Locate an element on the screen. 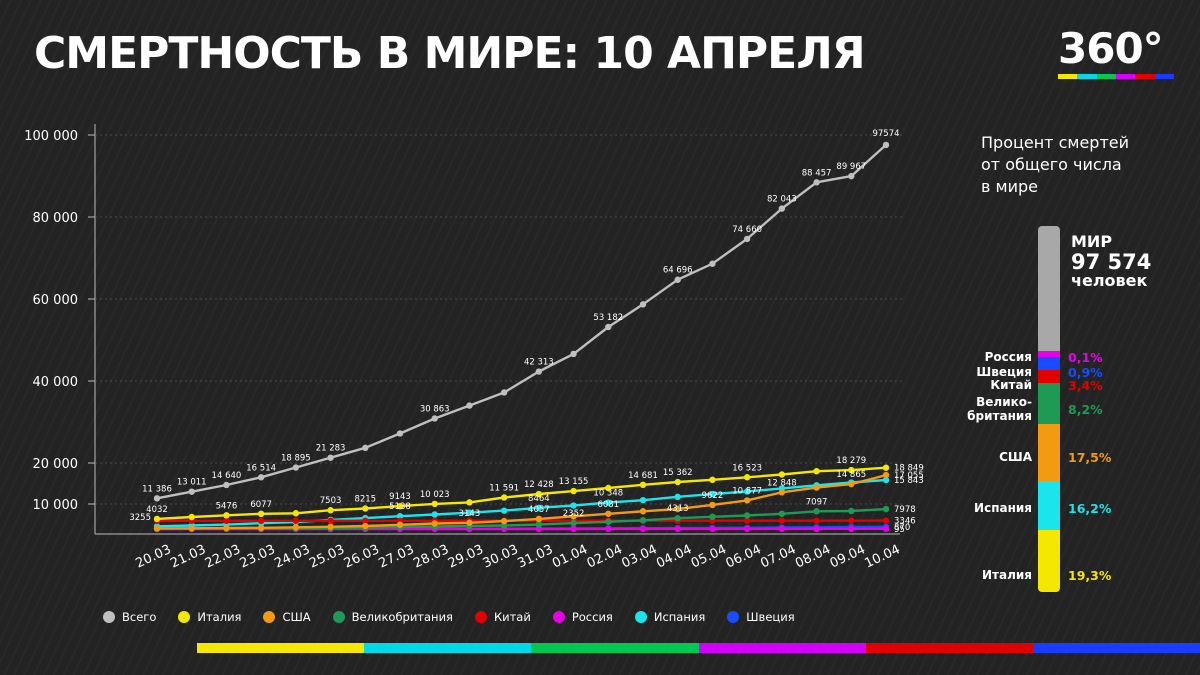  data-label: 9143 is located at coordinates (400, 497).